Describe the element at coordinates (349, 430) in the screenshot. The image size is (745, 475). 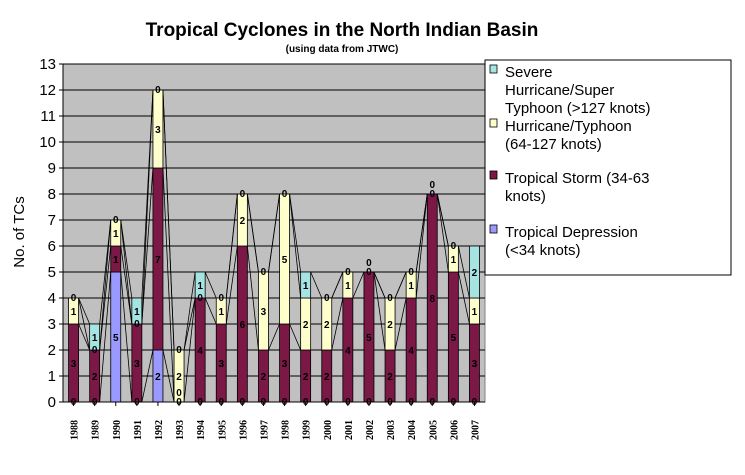
I see `x-tick-label: 2001` at that location.